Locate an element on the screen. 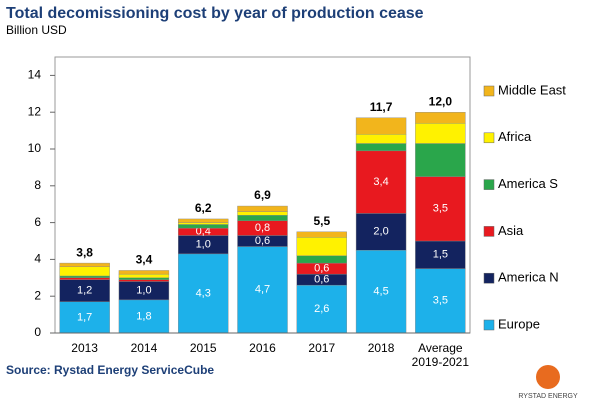 The image size is (600, 402). value-label: 2,6 is located at coordinates (321, 309).